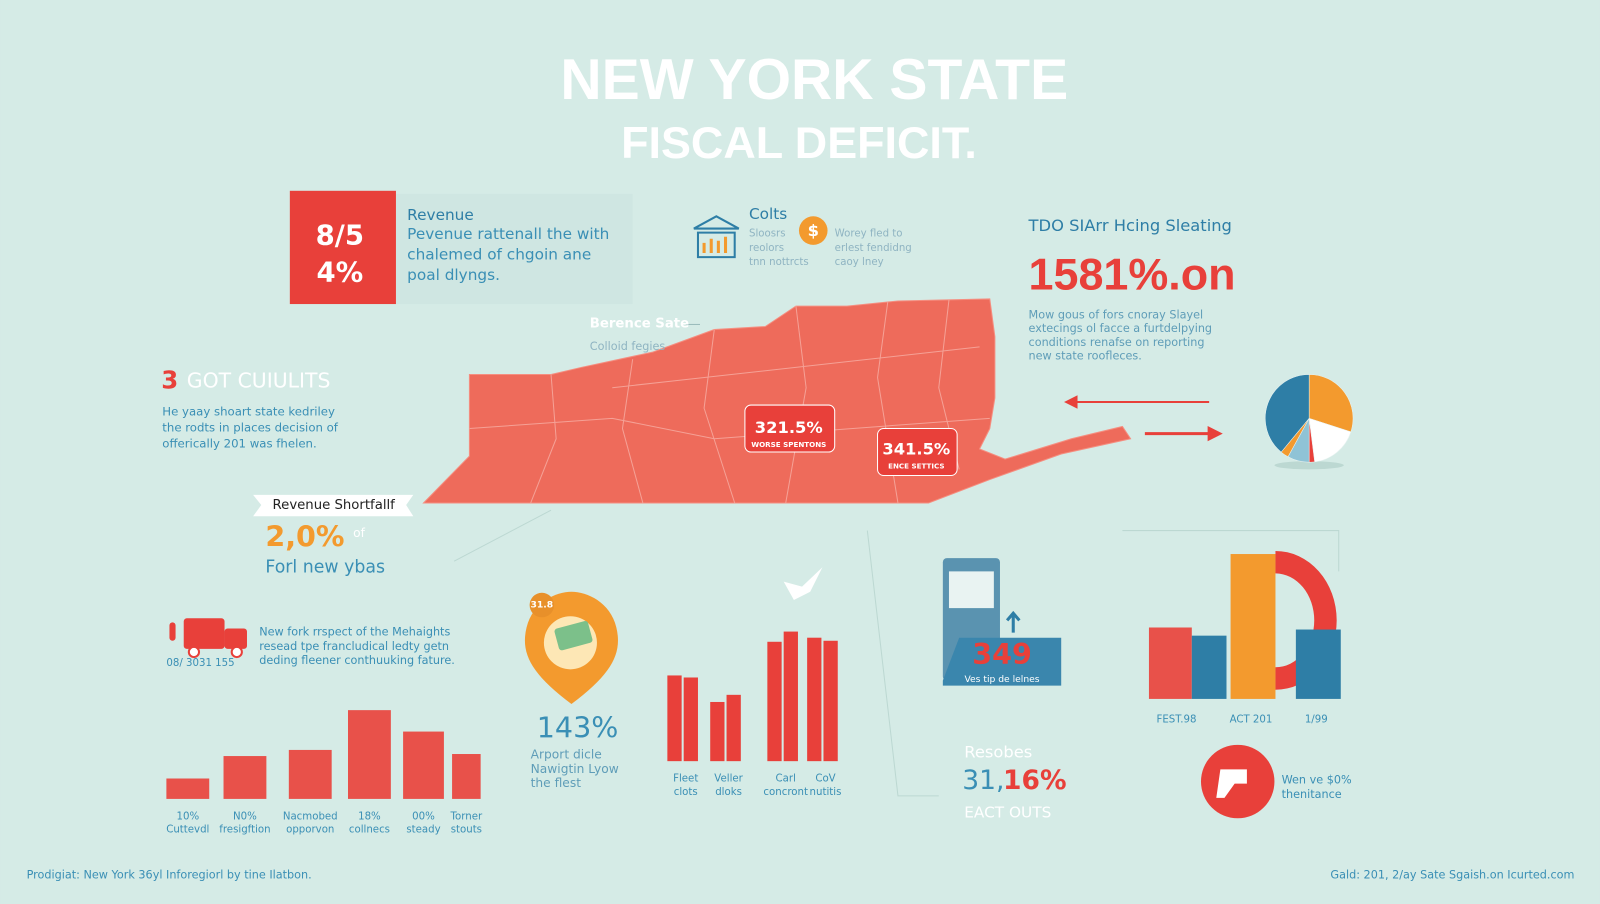  What do you see at coordinates (639, 323) in the screenshot?
I see `map-label: Berence Sate` at bounding box center [639, 323].